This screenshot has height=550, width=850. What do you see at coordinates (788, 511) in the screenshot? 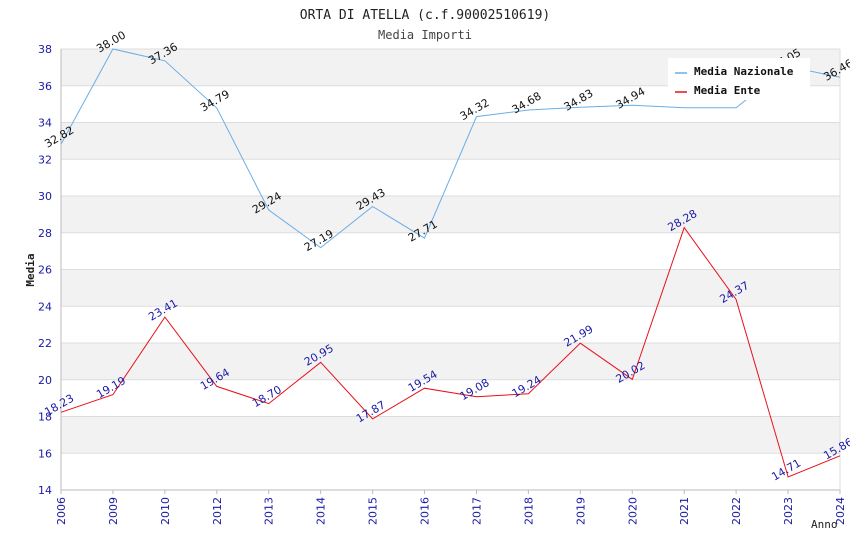
I see `x-tick-label: 2023` at bounding box center [788, 511].